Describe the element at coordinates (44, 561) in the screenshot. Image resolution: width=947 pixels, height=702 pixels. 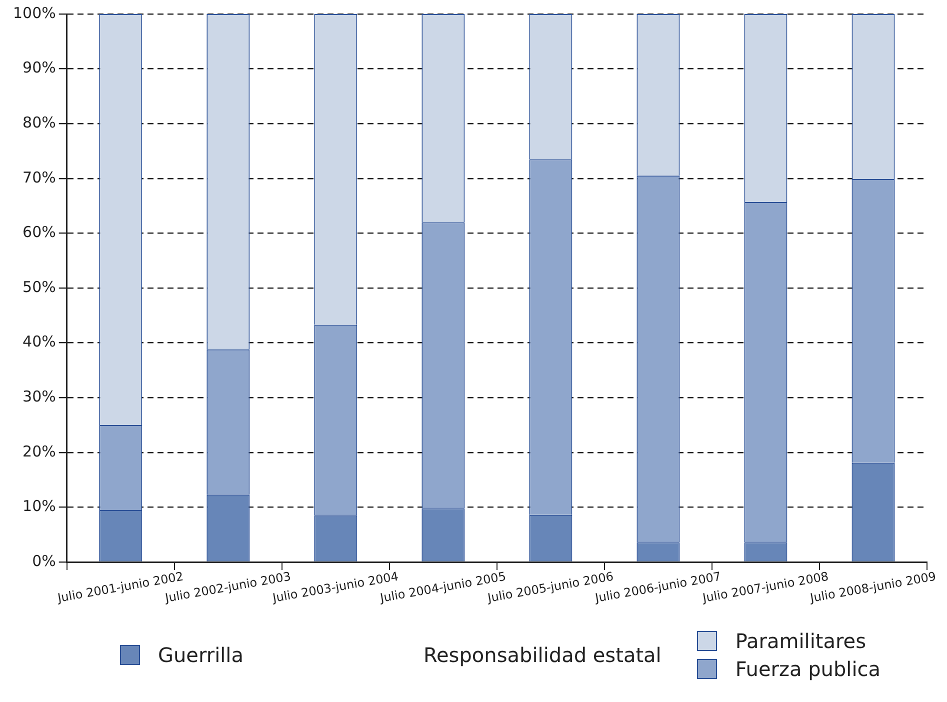
I see `y-tick-label: 0%` at that location.